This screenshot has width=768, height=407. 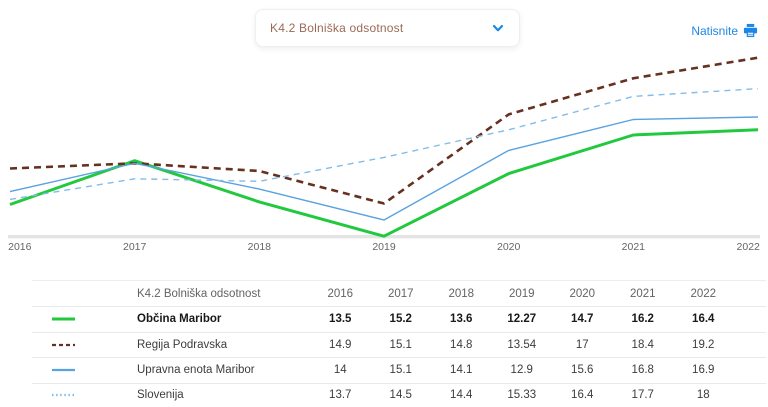 I want to click on series-value: 16.8, so click(x=642, y=370).